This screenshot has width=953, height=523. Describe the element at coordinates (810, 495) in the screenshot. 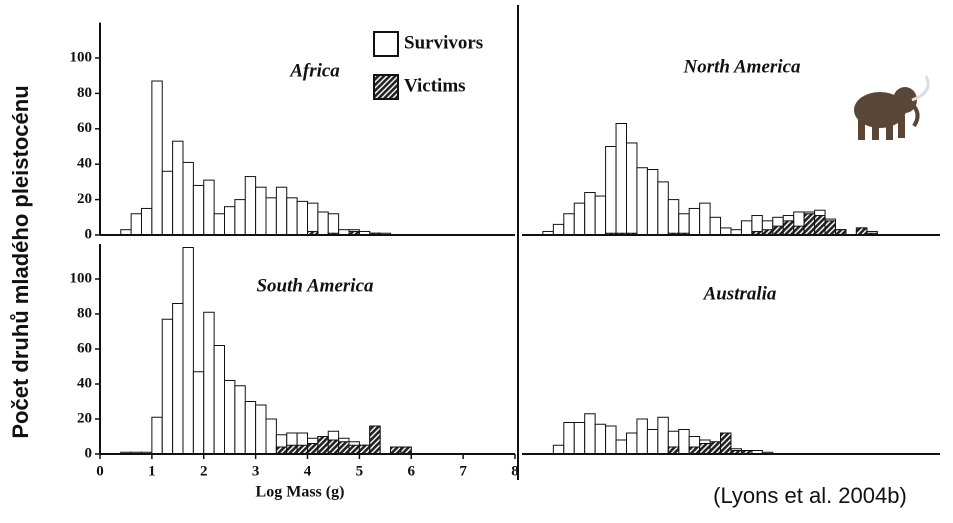

I see `source: (Lyons et al. 2004b)` at that location.